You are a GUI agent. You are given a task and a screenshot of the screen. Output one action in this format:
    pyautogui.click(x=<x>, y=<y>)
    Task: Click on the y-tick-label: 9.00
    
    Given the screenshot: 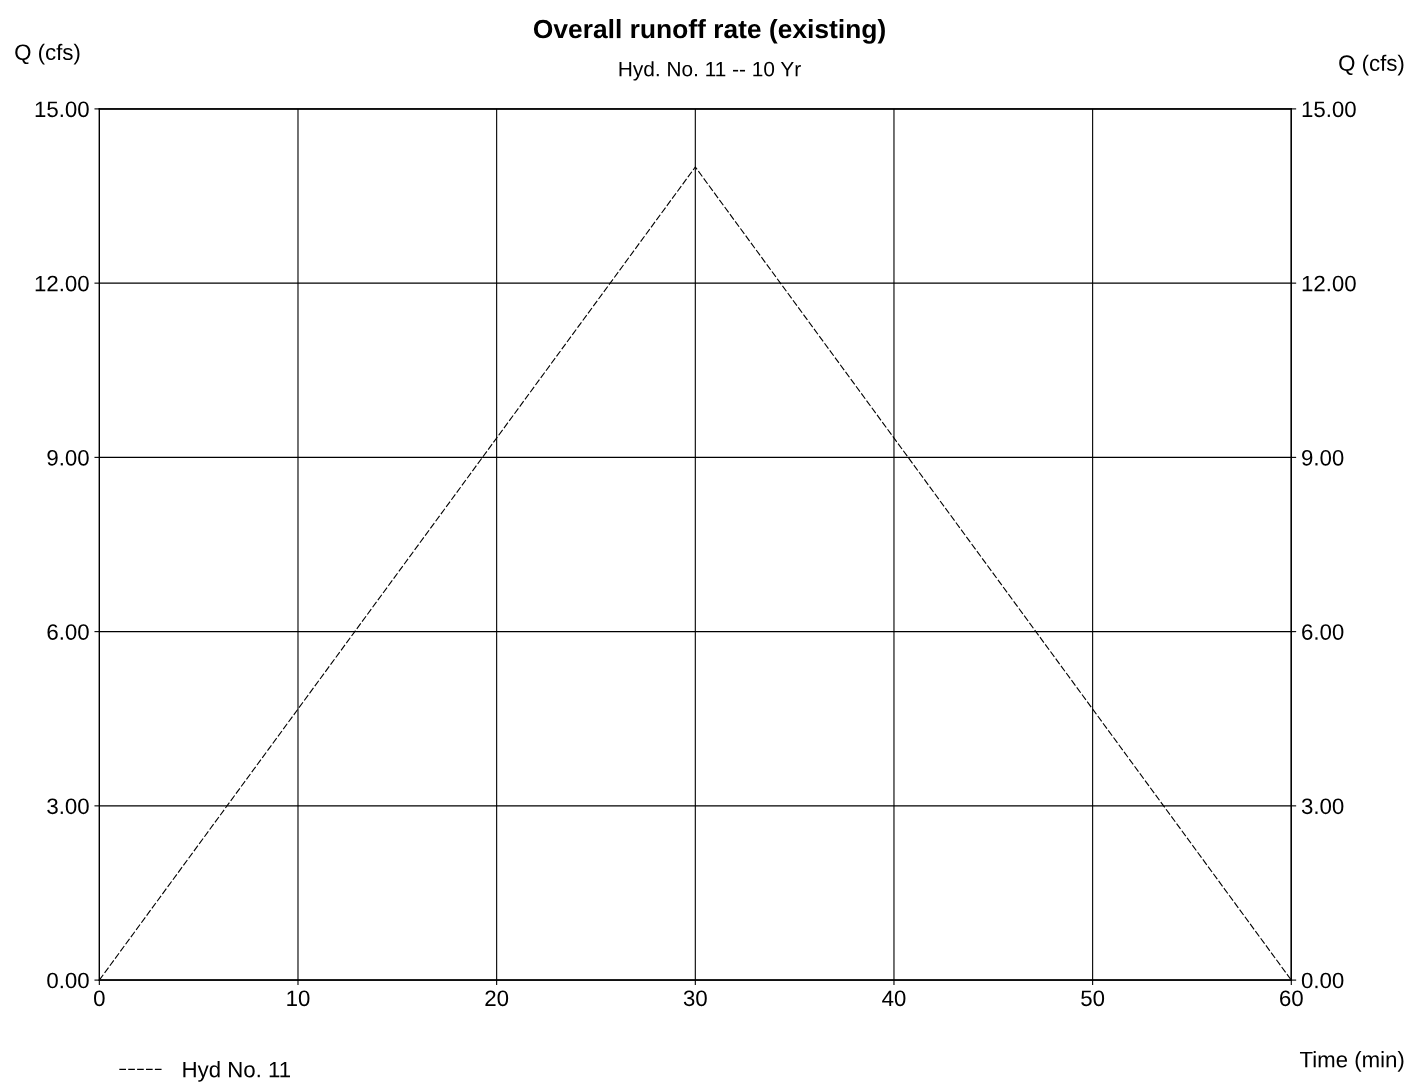 What is the action you would take?
    pyautogui.click(x=68, y=457)
    